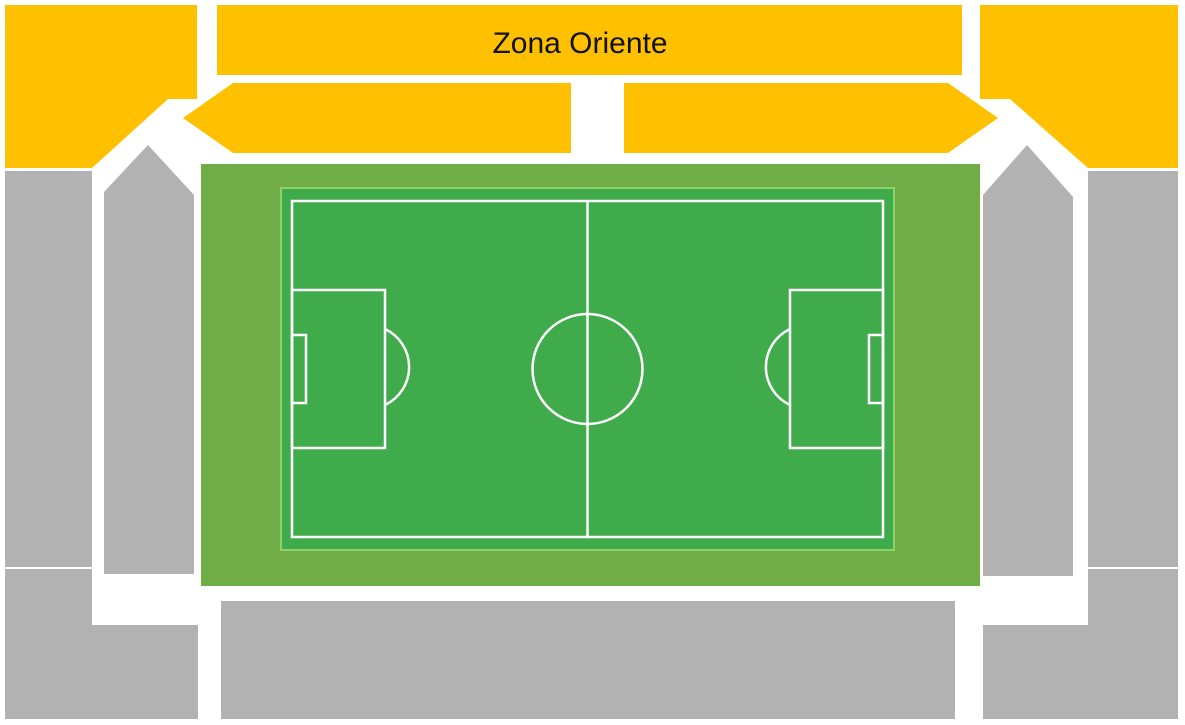 The image size is (1185, 725). I want to click on center-circle, so click(587, 369).